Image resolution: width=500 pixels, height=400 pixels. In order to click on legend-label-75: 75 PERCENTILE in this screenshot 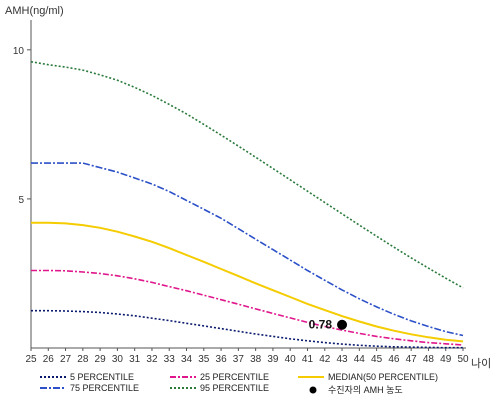, I will do `click(105, 388)`.